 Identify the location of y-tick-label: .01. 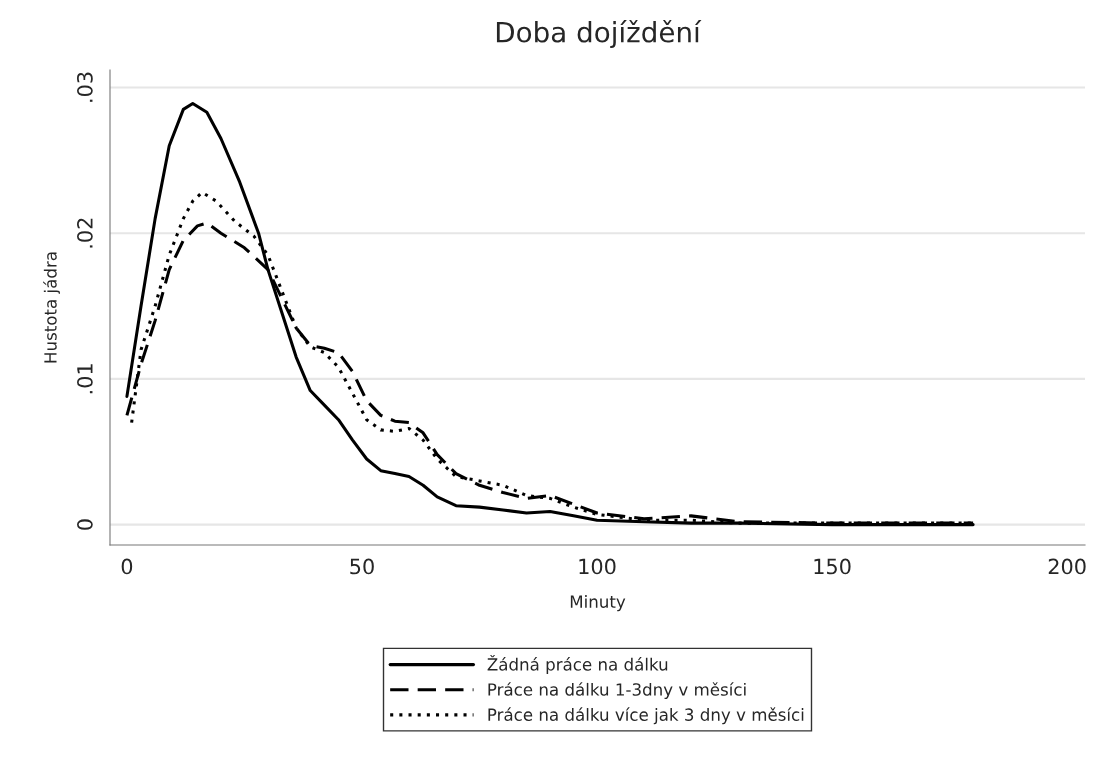
(85, 379).